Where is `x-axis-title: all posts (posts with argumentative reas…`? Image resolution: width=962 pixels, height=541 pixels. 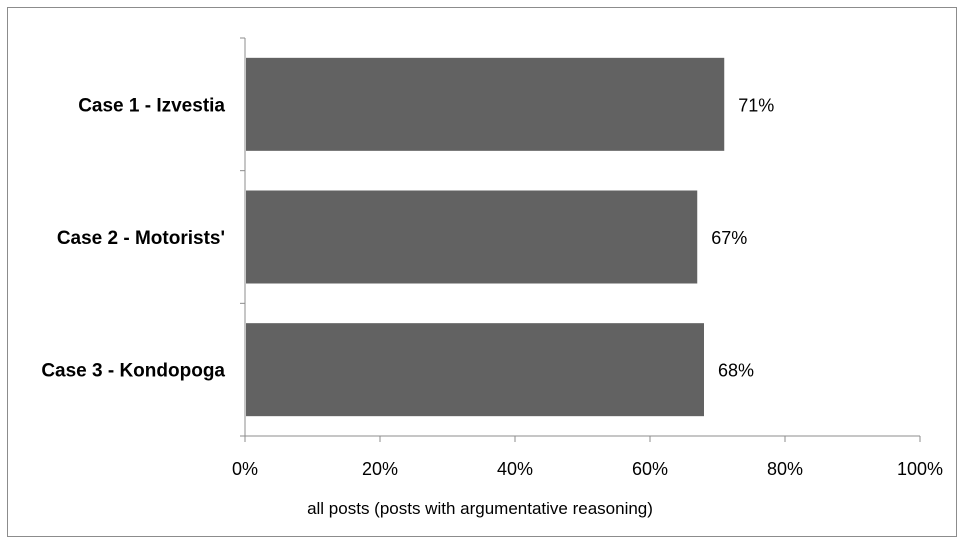 x-axis-title: all posts (posts with argumentative reas… is located at coordinates (480, 508).